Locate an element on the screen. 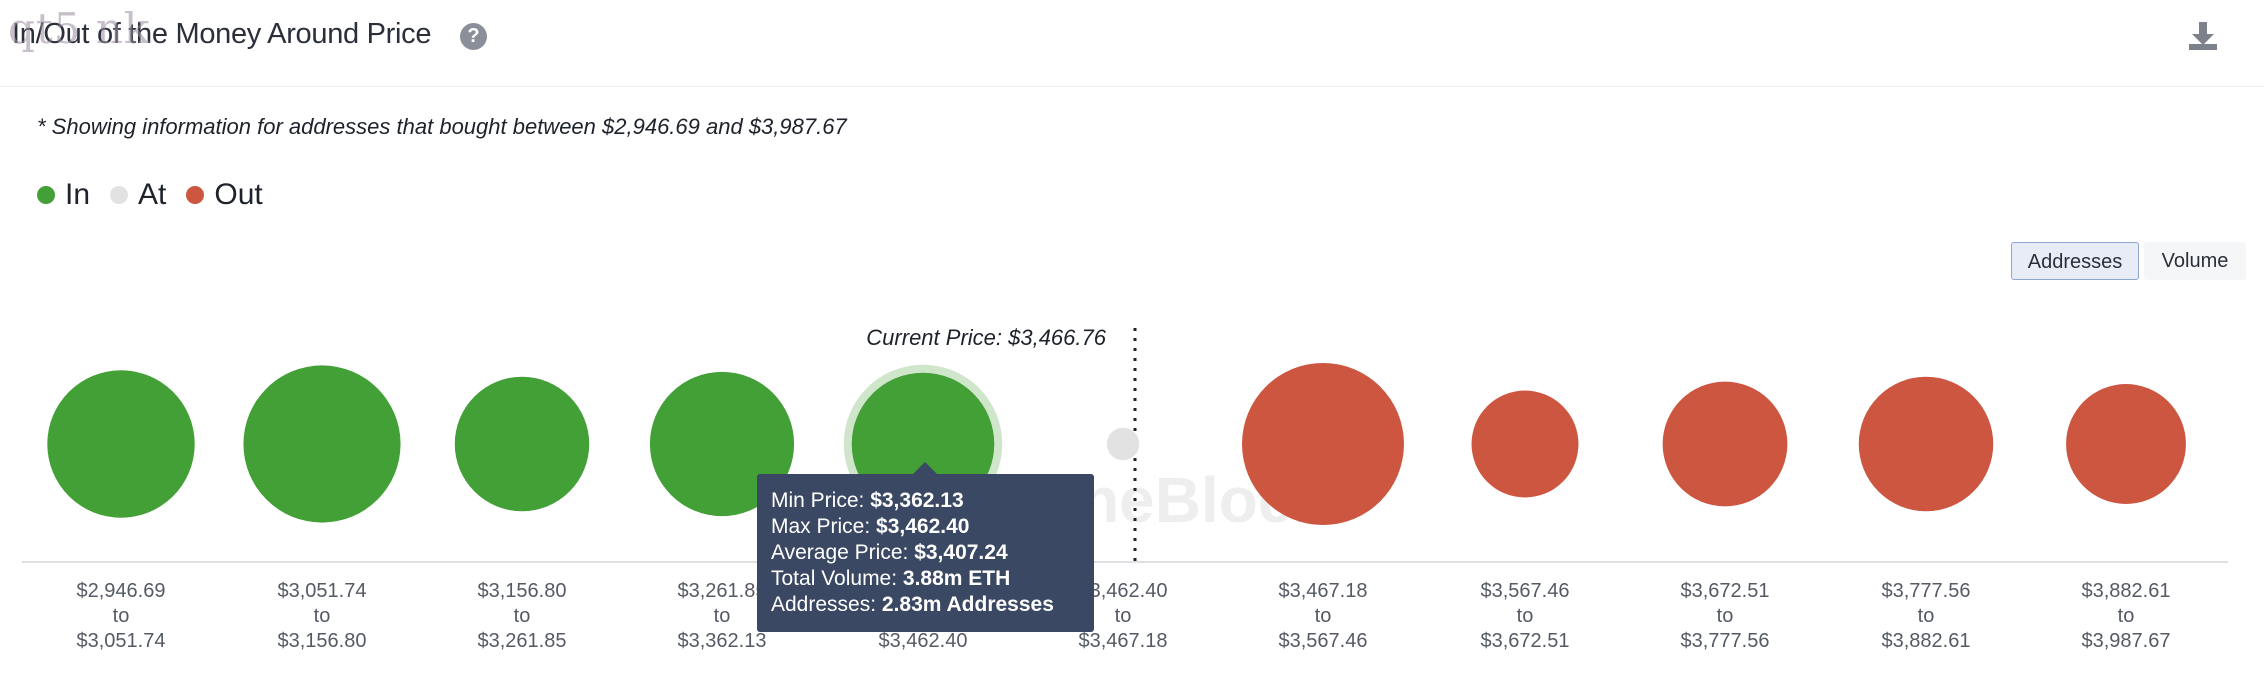 This screenshot has width=2264, height=695. bin-label-8-line-1: $3,567.46 is located at coordinates (1525, 591).